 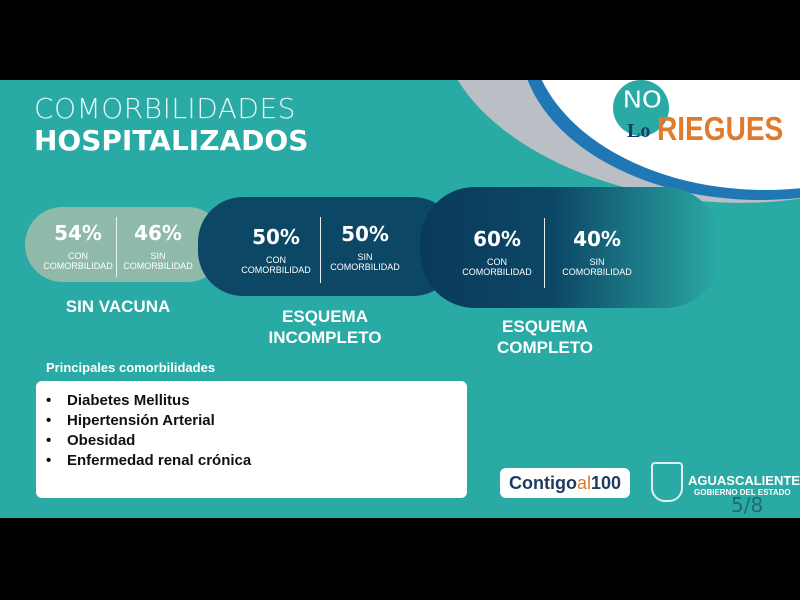 I want to click on no-lo-riegues-logo: NO Lo RIEGUES, so click(x=700, y=117).